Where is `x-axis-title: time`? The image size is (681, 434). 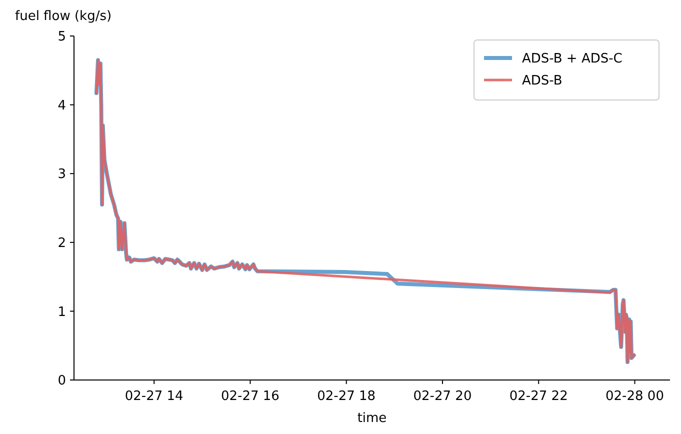 x-axis-title: time is located at coordinates (372, 418).